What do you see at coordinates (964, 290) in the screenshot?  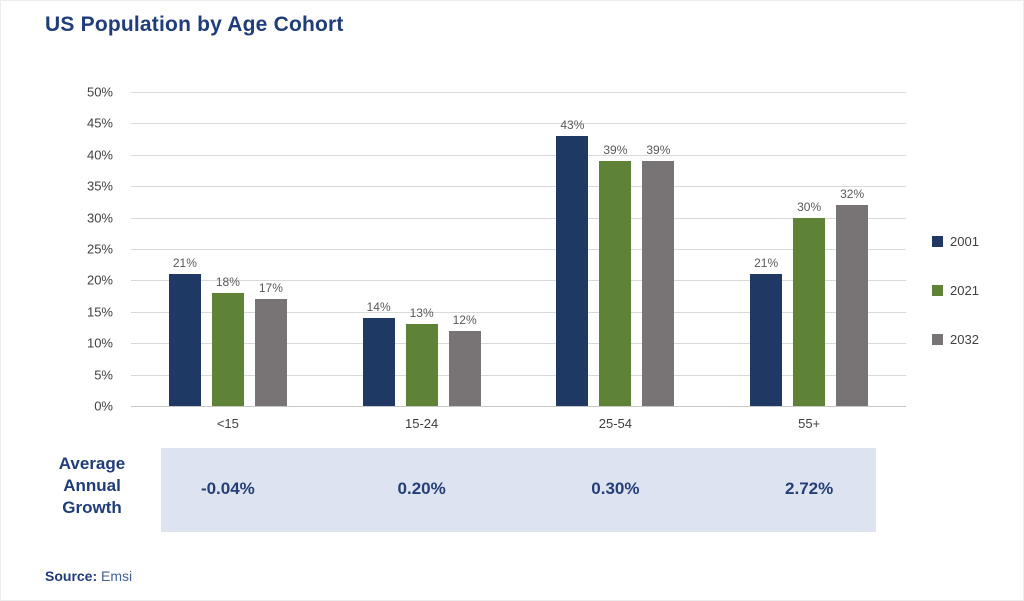 I see `legend-label: 2021` at bounding box center [964, 290].